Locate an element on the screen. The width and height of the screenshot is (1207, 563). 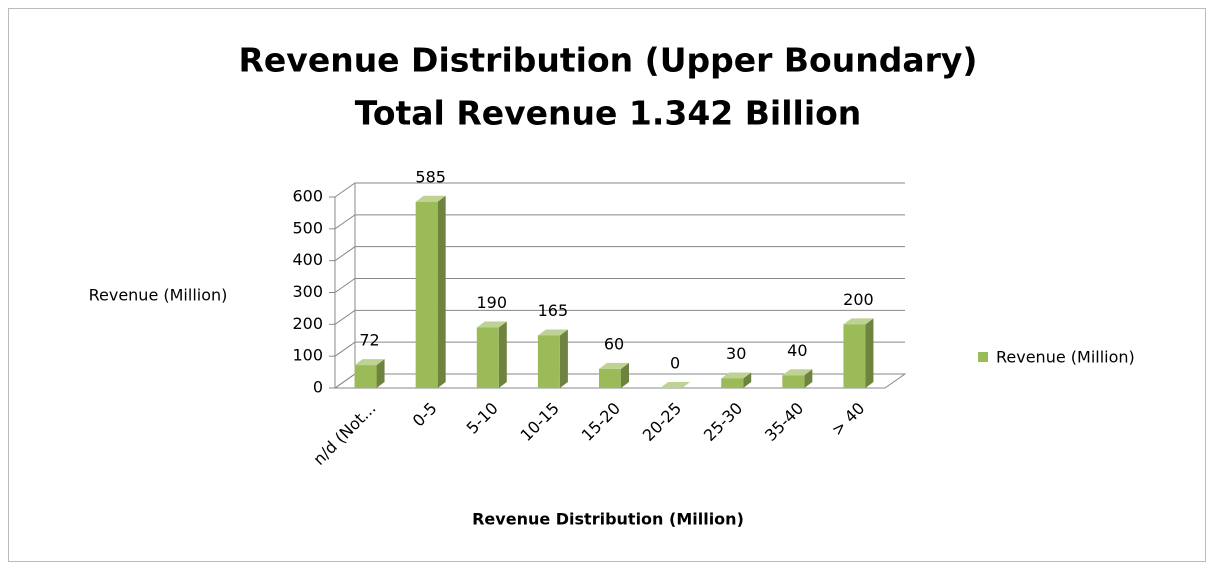
legend-label: Revenue (Million) is located at coordinates (1065, 357).